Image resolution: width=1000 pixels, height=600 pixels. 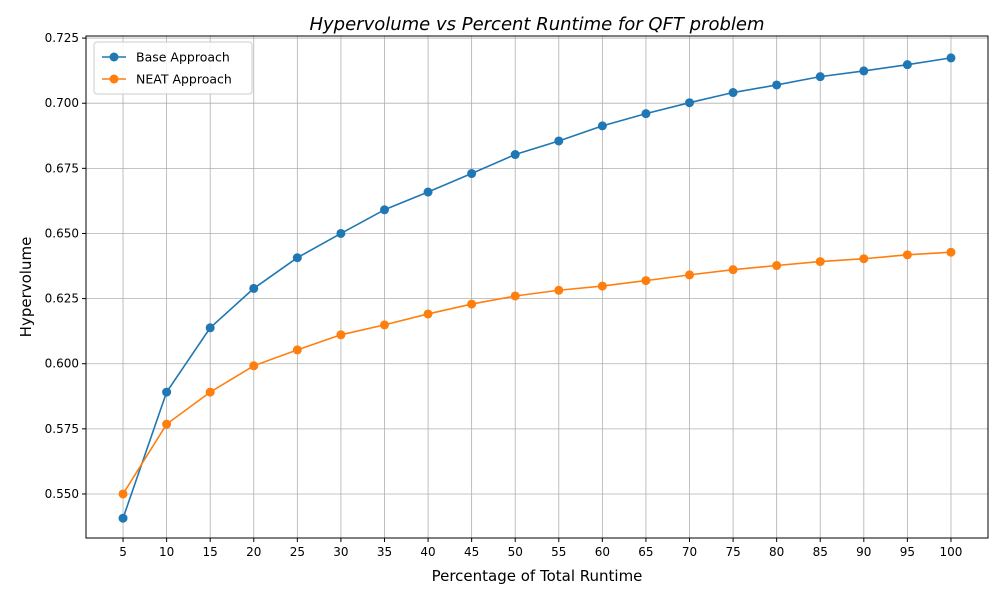 I want to click on x-tick-label: 55, so click(x=558, y=552).